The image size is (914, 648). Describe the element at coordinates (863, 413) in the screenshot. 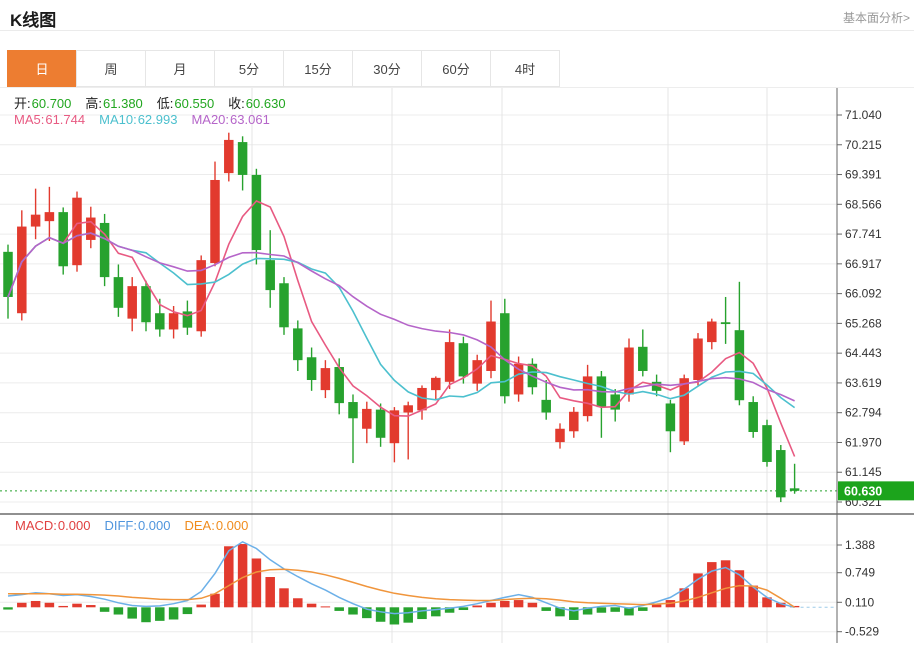

I see `axis-tick-label: 62.794` at that location.